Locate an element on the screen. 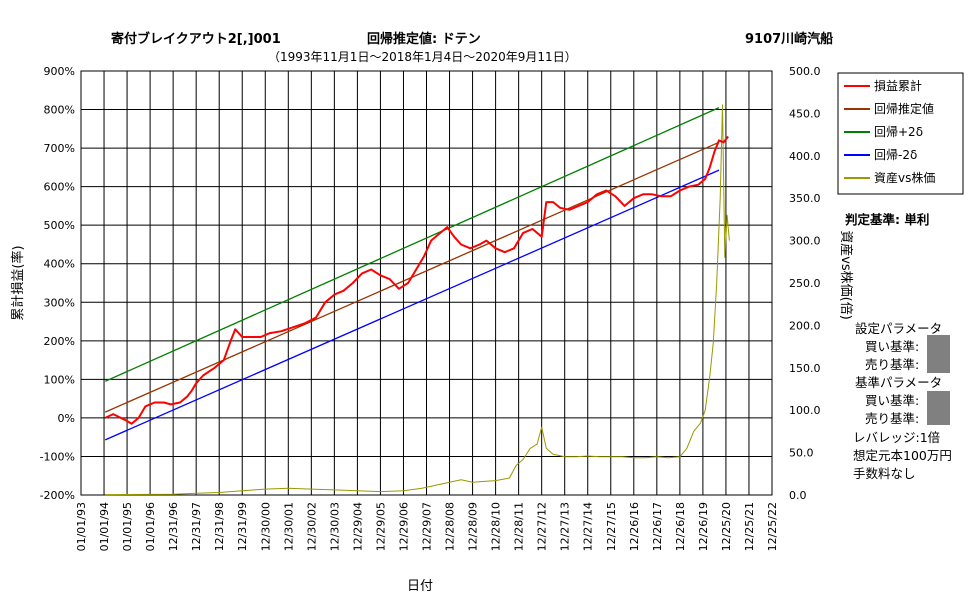  x-tick-label: 12/28/10 is located at coordinates (496, 526).